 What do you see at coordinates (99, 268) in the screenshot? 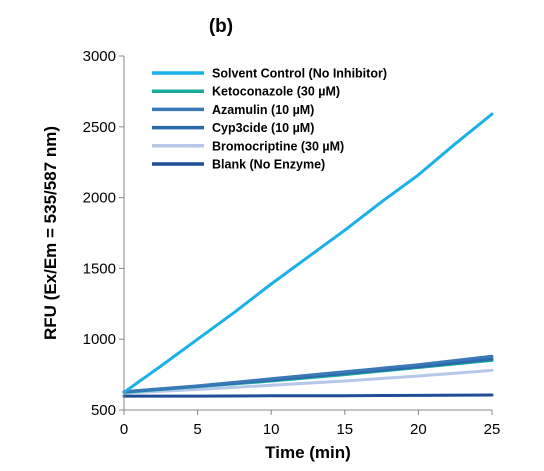
I see `y-tick-label: 1500` at bounding box center [99, 268].